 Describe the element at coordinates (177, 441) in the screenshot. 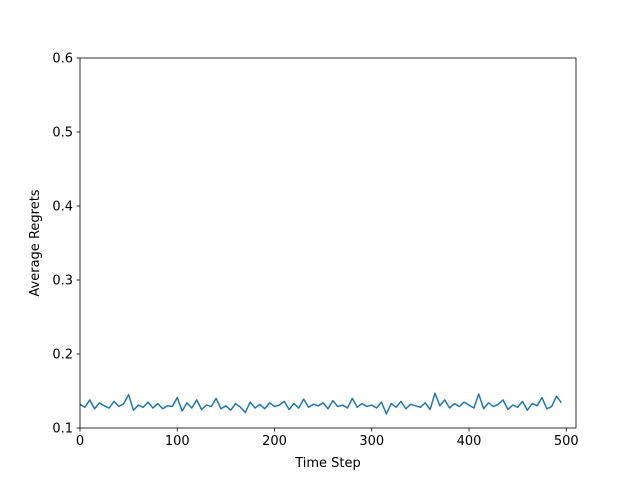

I see `x-tick-label: 100` at that location.